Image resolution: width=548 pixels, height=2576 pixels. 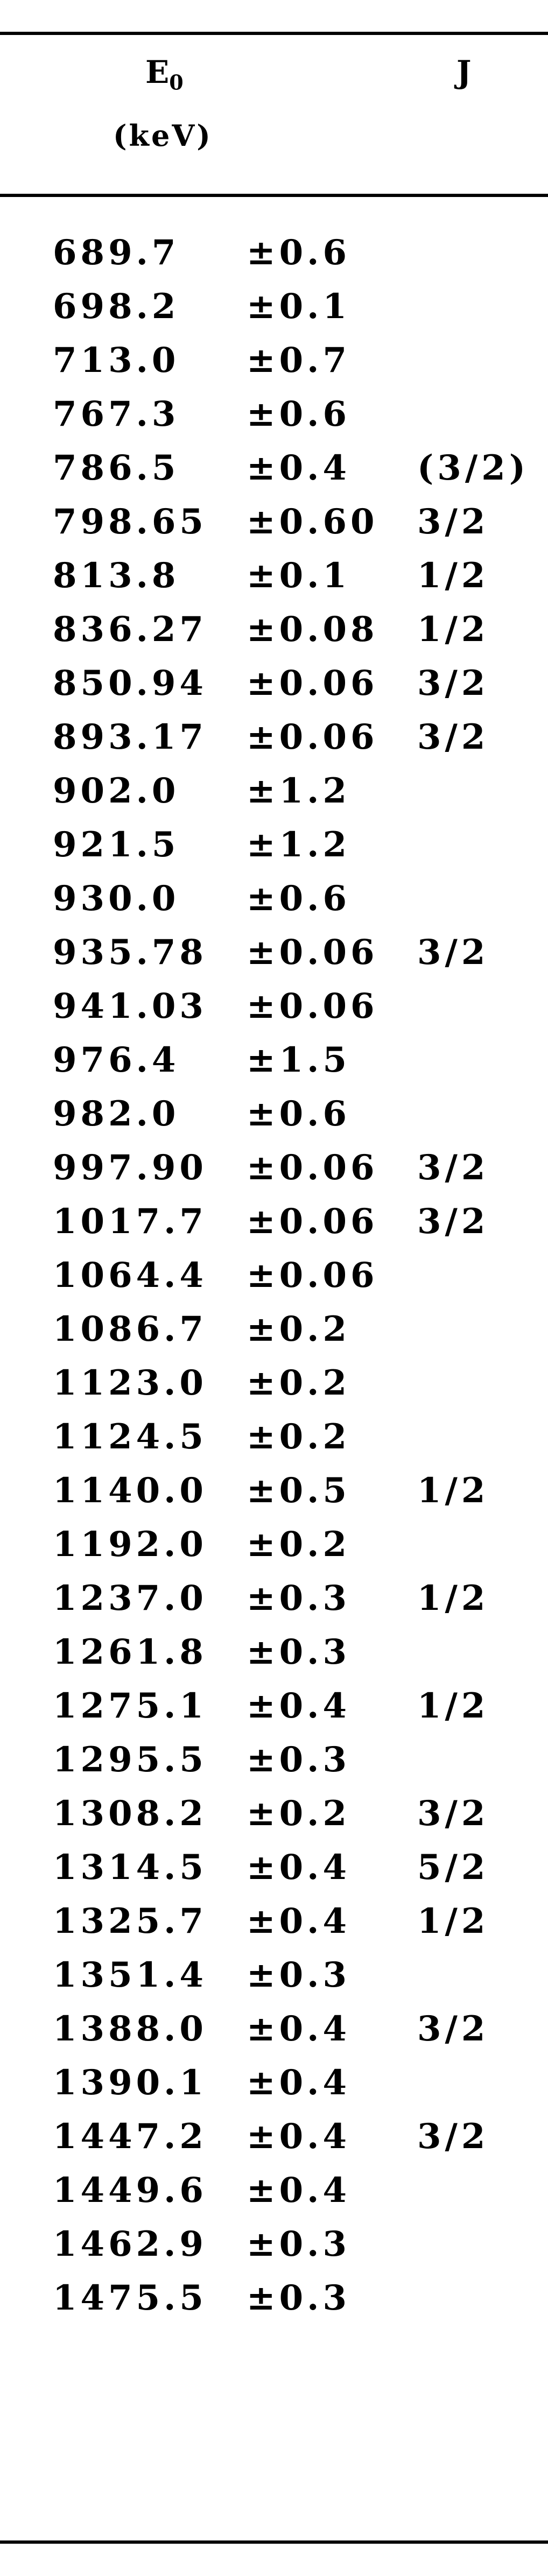 I want to click on energy-cell: 1140.0, so click(x=130, y=1491).